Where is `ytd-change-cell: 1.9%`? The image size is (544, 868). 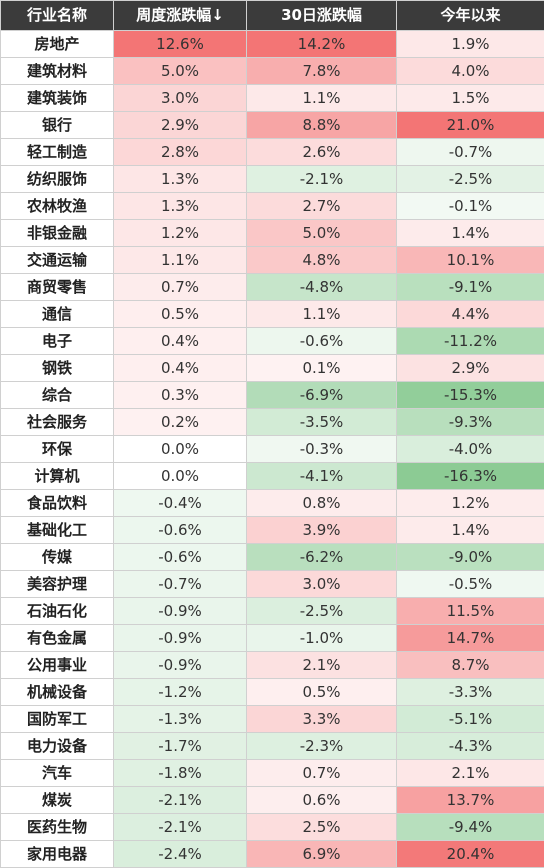
ytd-change-cell: 1.9% is located at coordinates (470, 44).